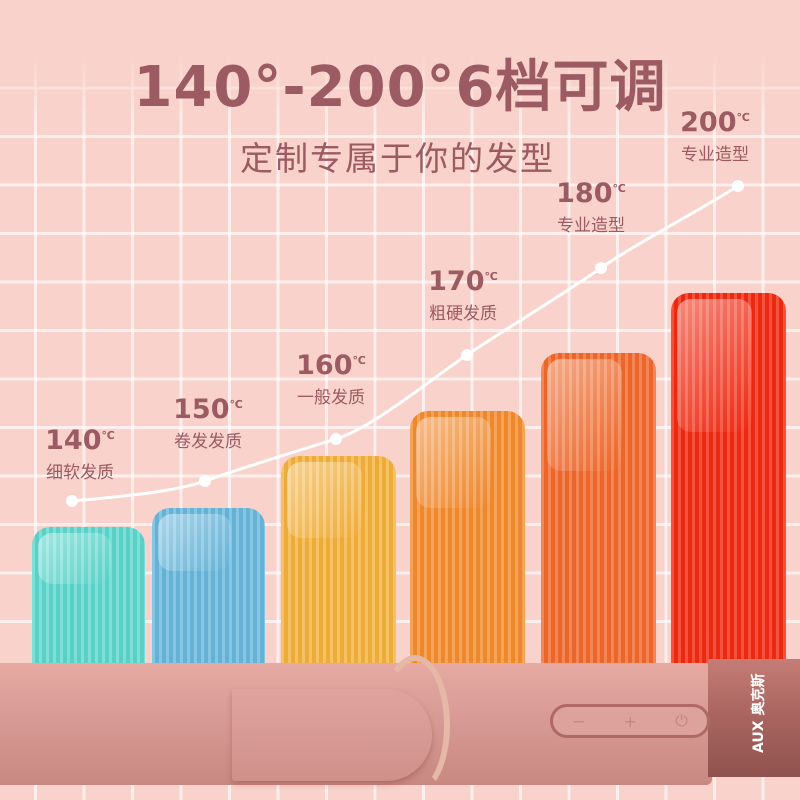 The image size is (800, 800). Describe the element at coordinates (400, 87) in the screenshot. I see `headline: 140°-200°6档可调` at that location.